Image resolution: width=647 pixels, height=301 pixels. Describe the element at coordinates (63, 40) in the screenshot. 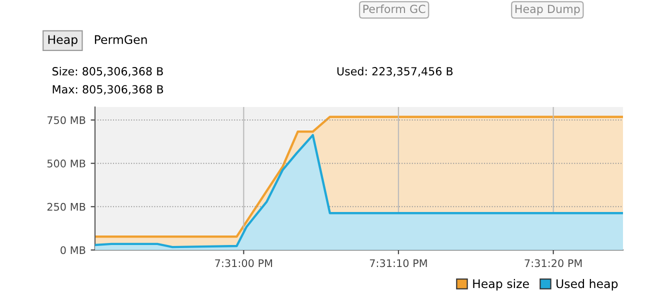

I see `text: Heap` at that location.